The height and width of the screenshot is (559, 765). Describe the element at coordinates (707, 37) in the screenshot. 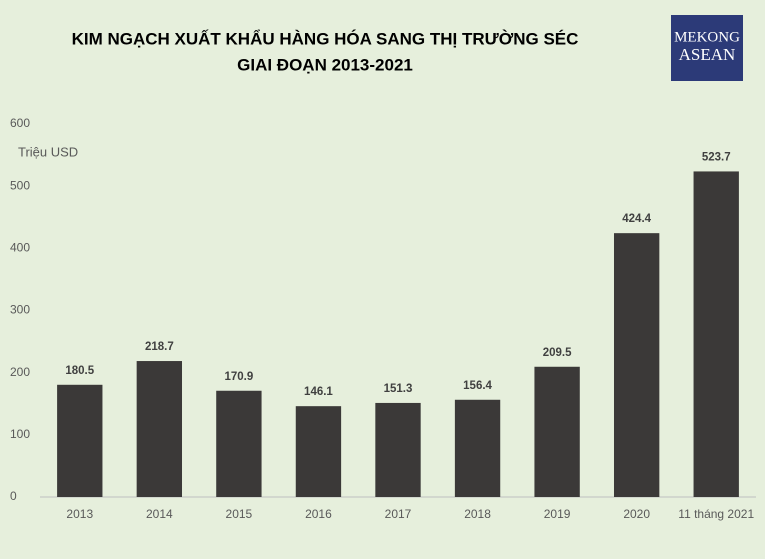

I see `logo-line1: MEKONG` at that location.